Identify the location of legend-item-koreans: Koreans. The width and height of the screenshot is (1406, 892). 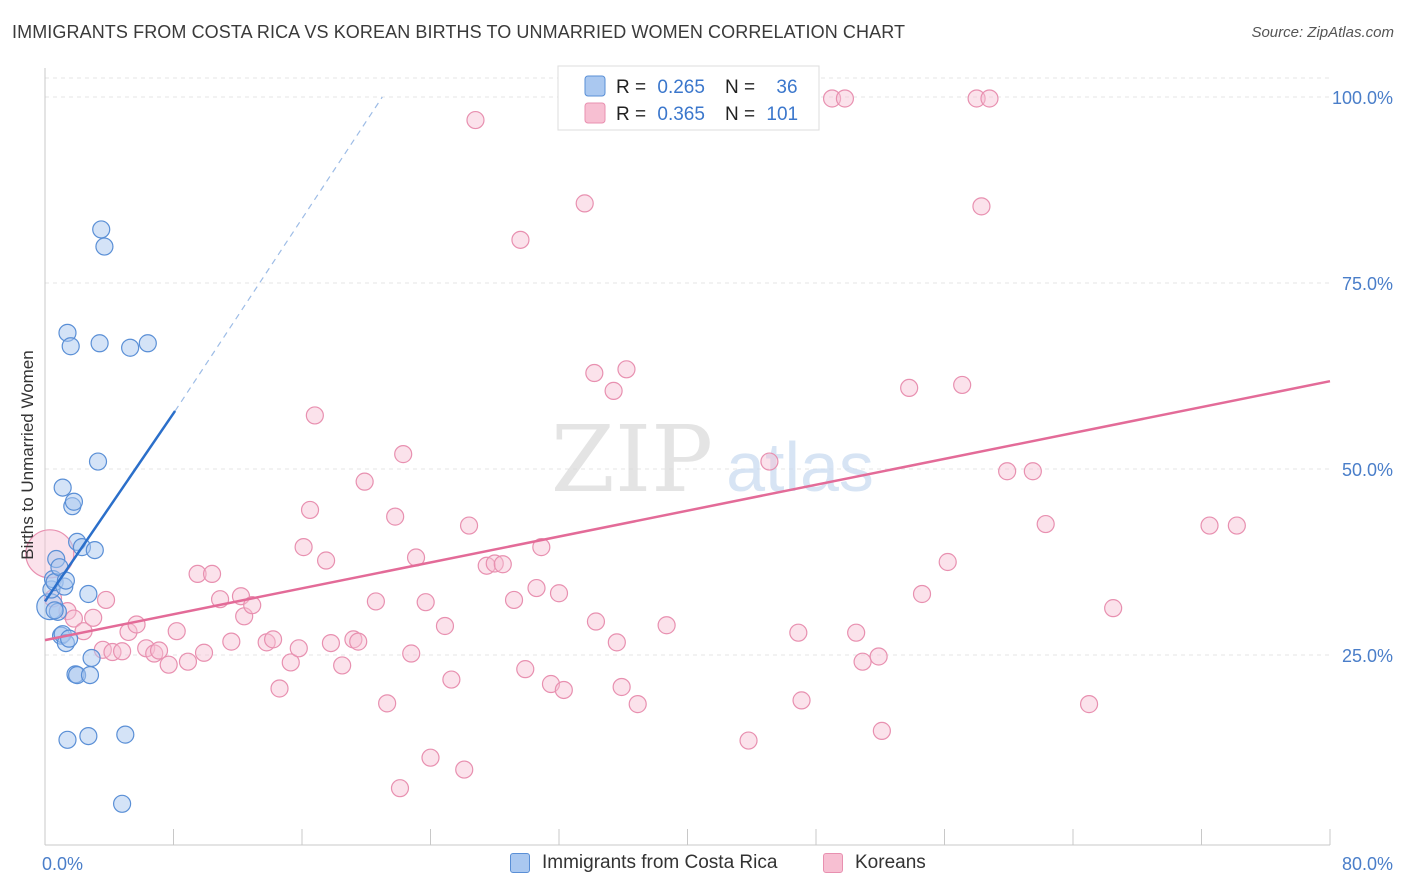
(874, 863).